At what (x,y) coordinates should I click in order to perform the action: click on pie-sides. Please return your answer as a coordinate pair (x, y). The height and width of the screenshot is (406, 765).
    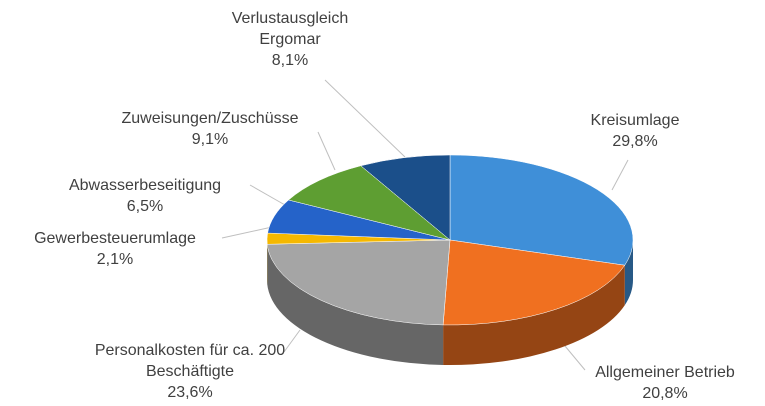
    Looking at the image, I should click on (450, 302).